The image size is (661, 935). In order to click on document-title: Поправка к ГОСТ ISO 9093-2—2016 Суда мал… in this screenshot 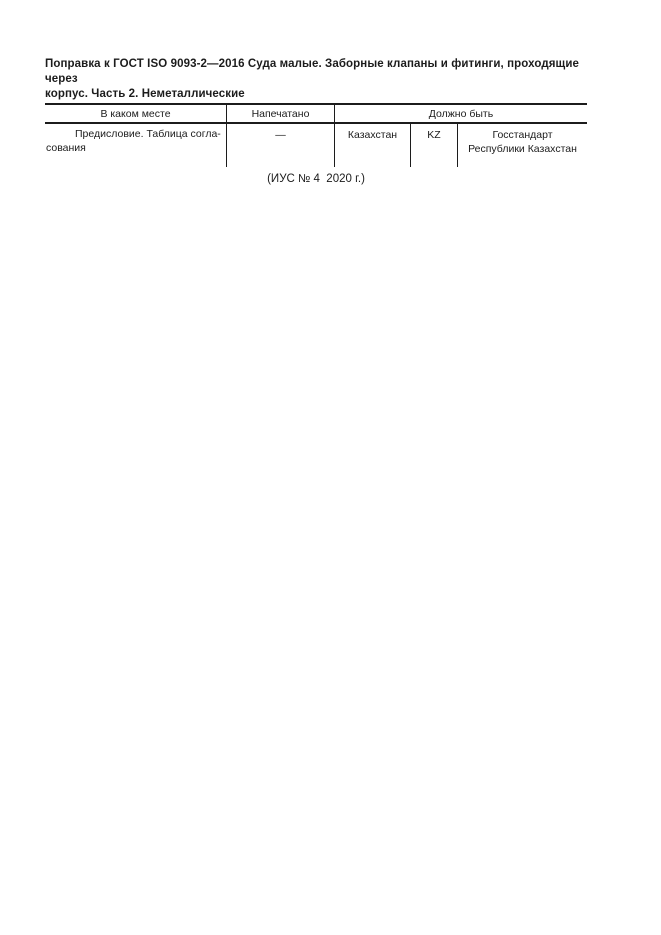, I will do `click(325, 79)`.